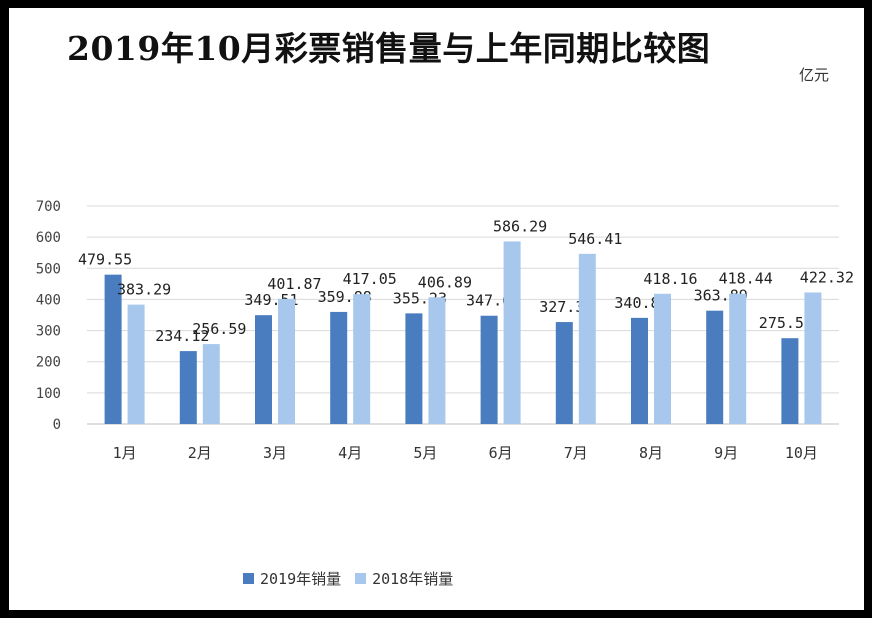 The width and height of the screenshot is (872, 618). What do you see at coordinates (595, 239) in the screenshot?
I see `data-label: 546.41` at bounding box center [595, 239].